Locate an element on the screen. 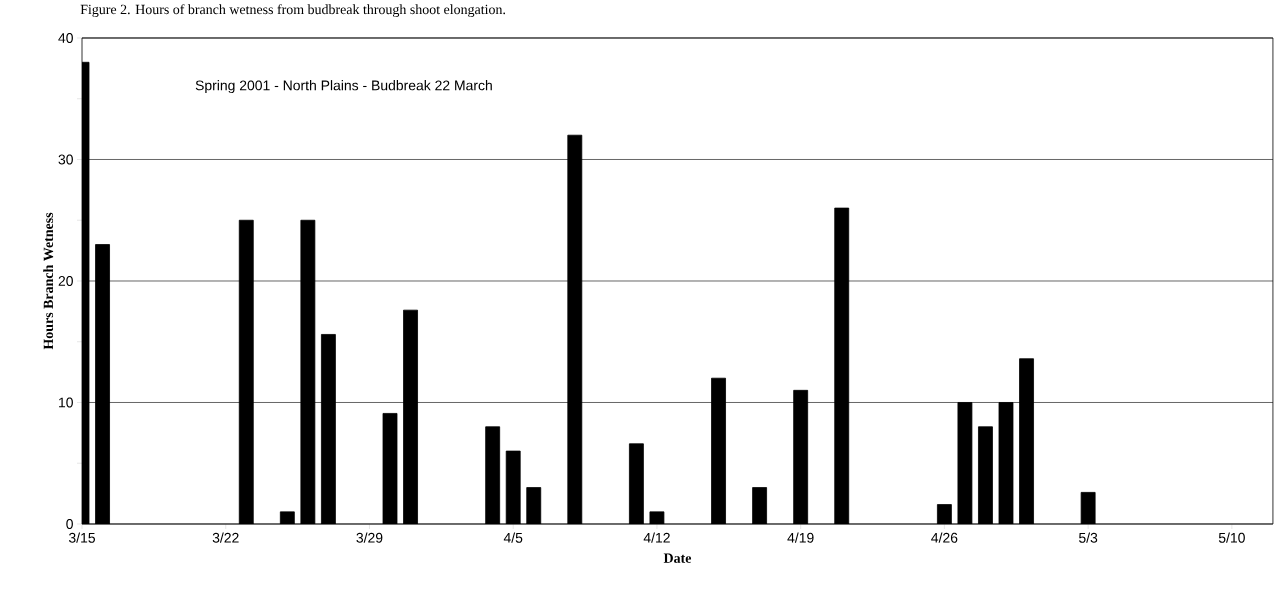  x-tick-label: 4/19 is located at coordinates (800, 537).